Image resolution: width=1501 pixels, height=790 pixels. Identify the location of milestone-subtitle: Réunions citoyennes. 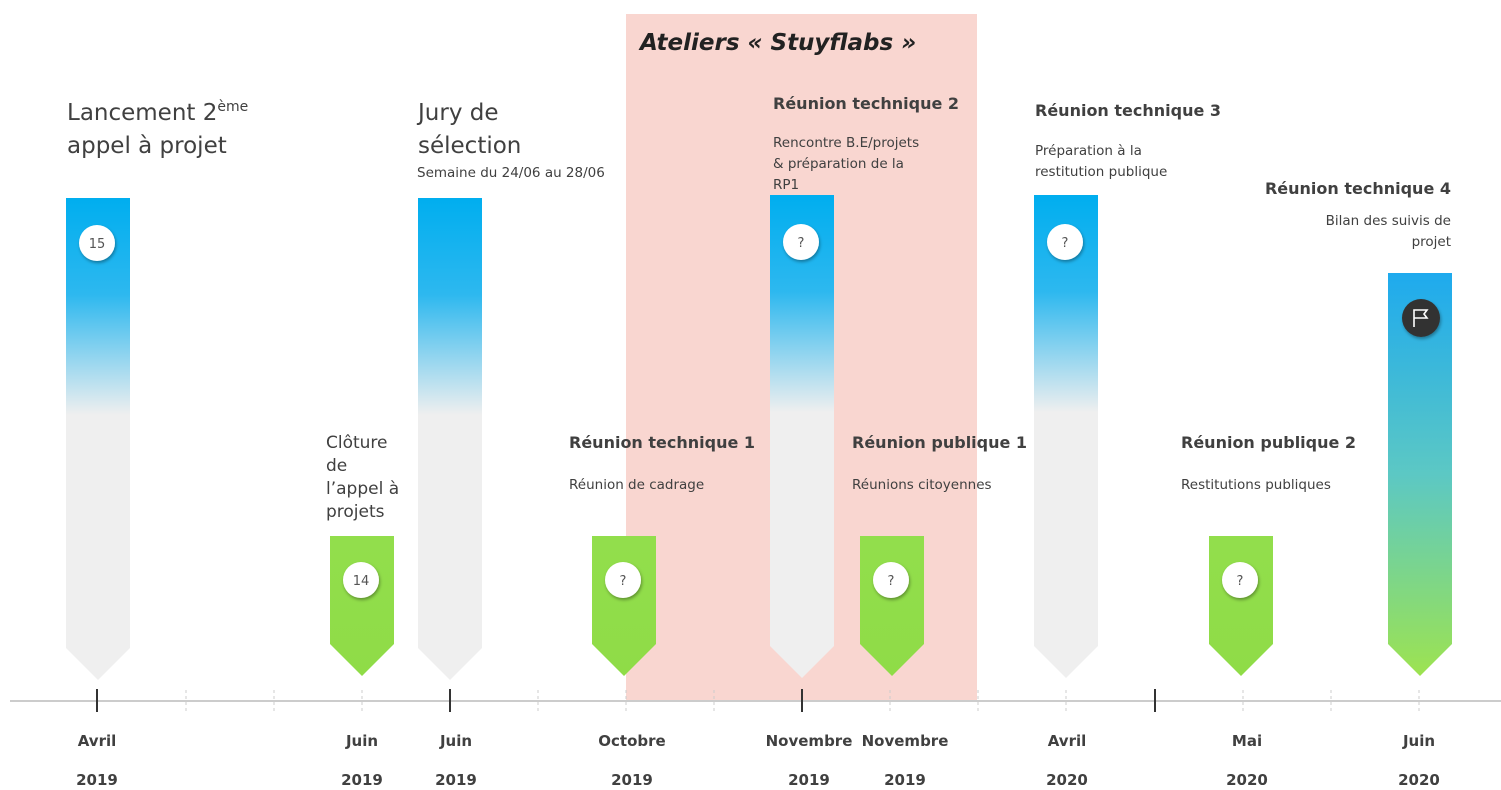
(922, 485).